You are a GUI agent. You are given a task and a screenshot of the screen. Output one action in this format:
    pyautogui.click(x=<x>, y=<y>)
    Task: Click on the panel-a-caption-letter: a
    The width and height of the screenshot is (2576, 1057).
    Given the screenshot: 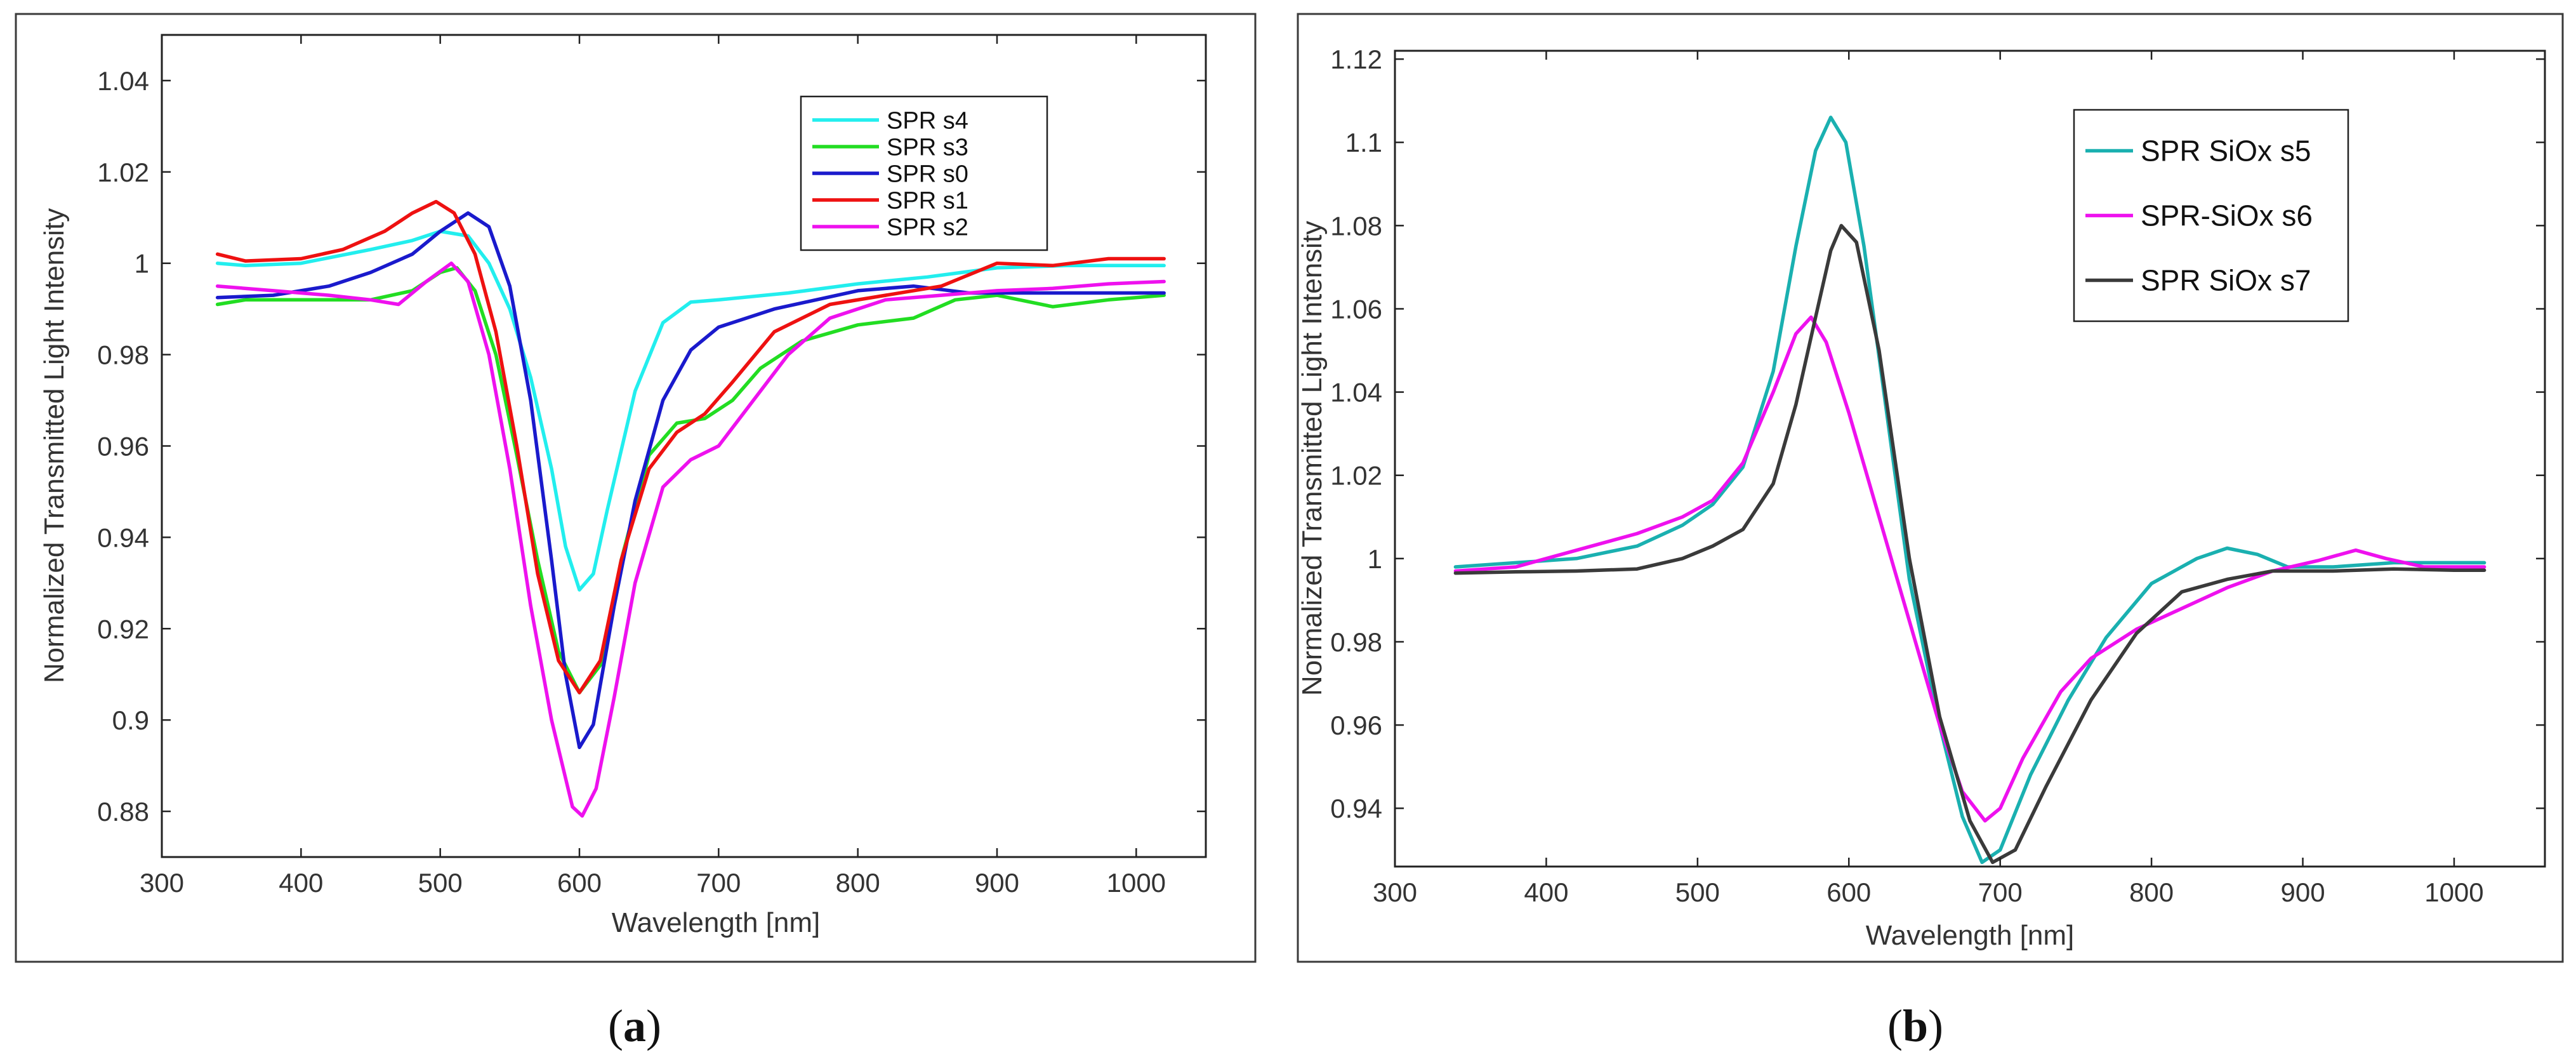 What is the action you would take?
    pyautogui.click(x=635, y=1025)
    